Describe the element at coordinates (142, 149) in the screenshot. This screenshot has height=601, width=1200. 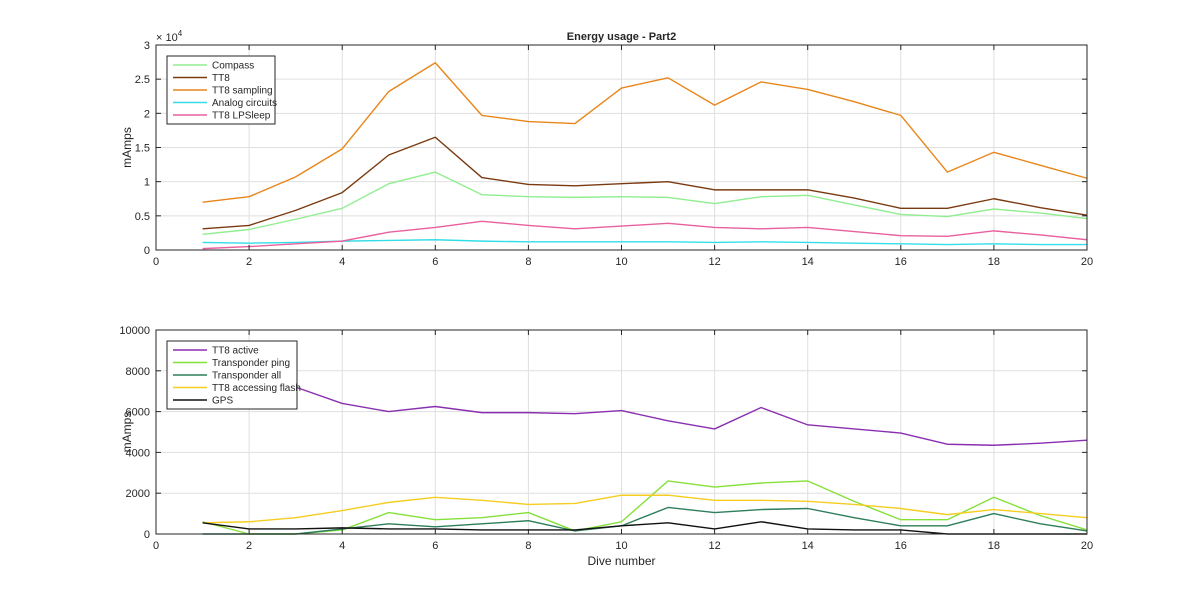
I see `y-tick-label: 1.5` at that location.